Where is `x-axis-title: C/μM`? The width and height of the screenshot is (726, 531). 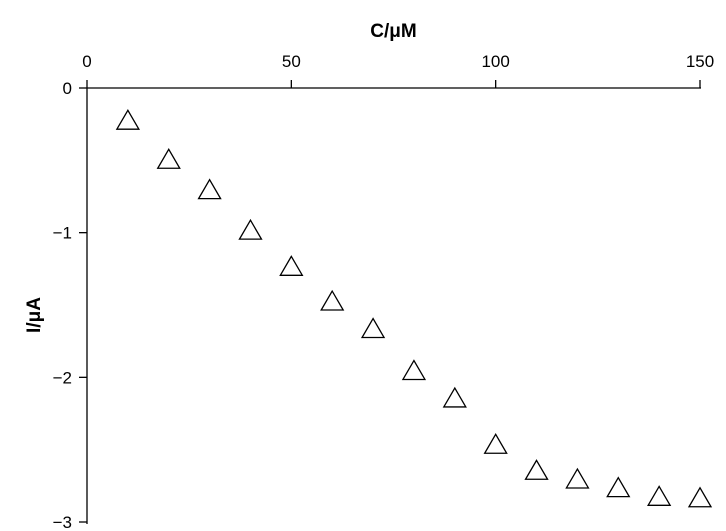
x-axis-title: C/μM is located at coordinates (393, 31).